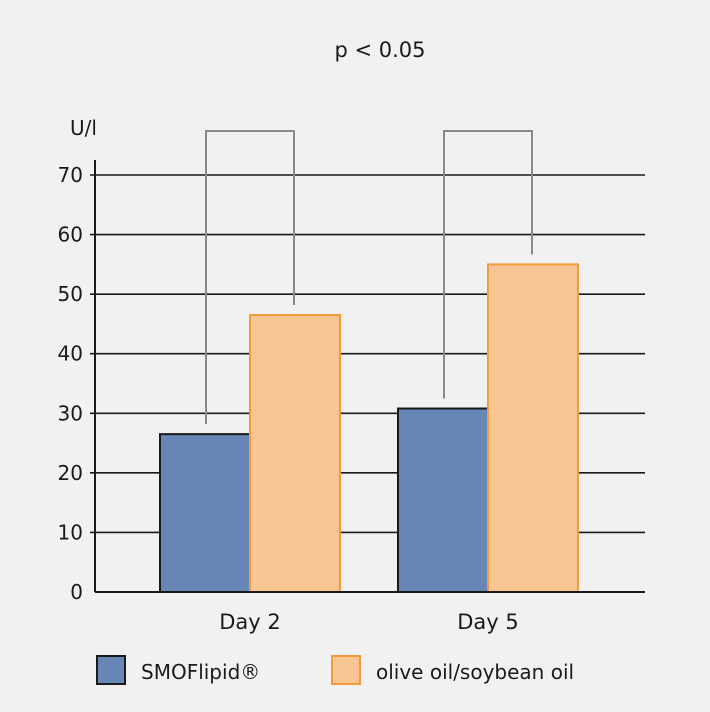 The height and width of the screenshot is (712, 710). Describe the element at coordinates (200, 672) in the screenshot. I see `legend-label-smoflipid: SMOFlipid®` at that location.